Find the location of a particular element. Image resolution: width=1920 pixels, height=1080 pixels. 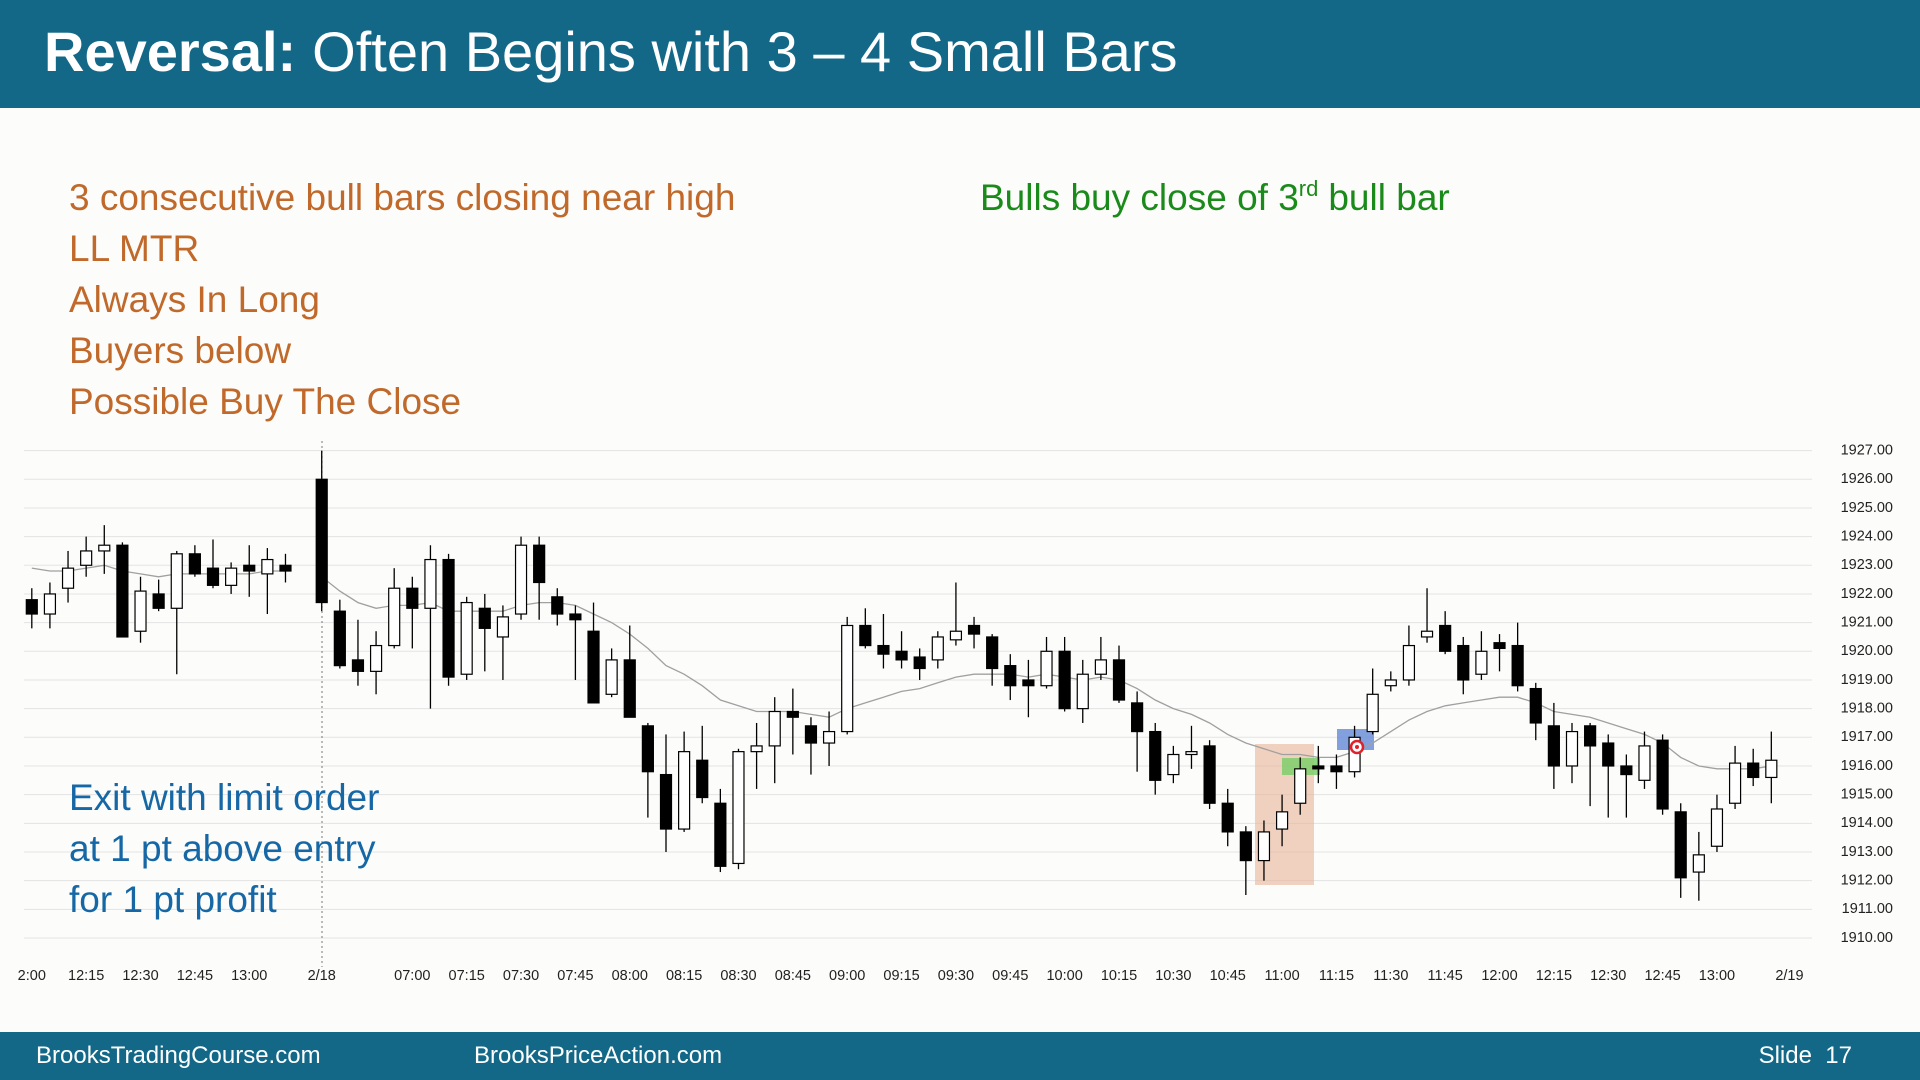

entry-text-end: bull bar is located at coordinates (1389, 197).